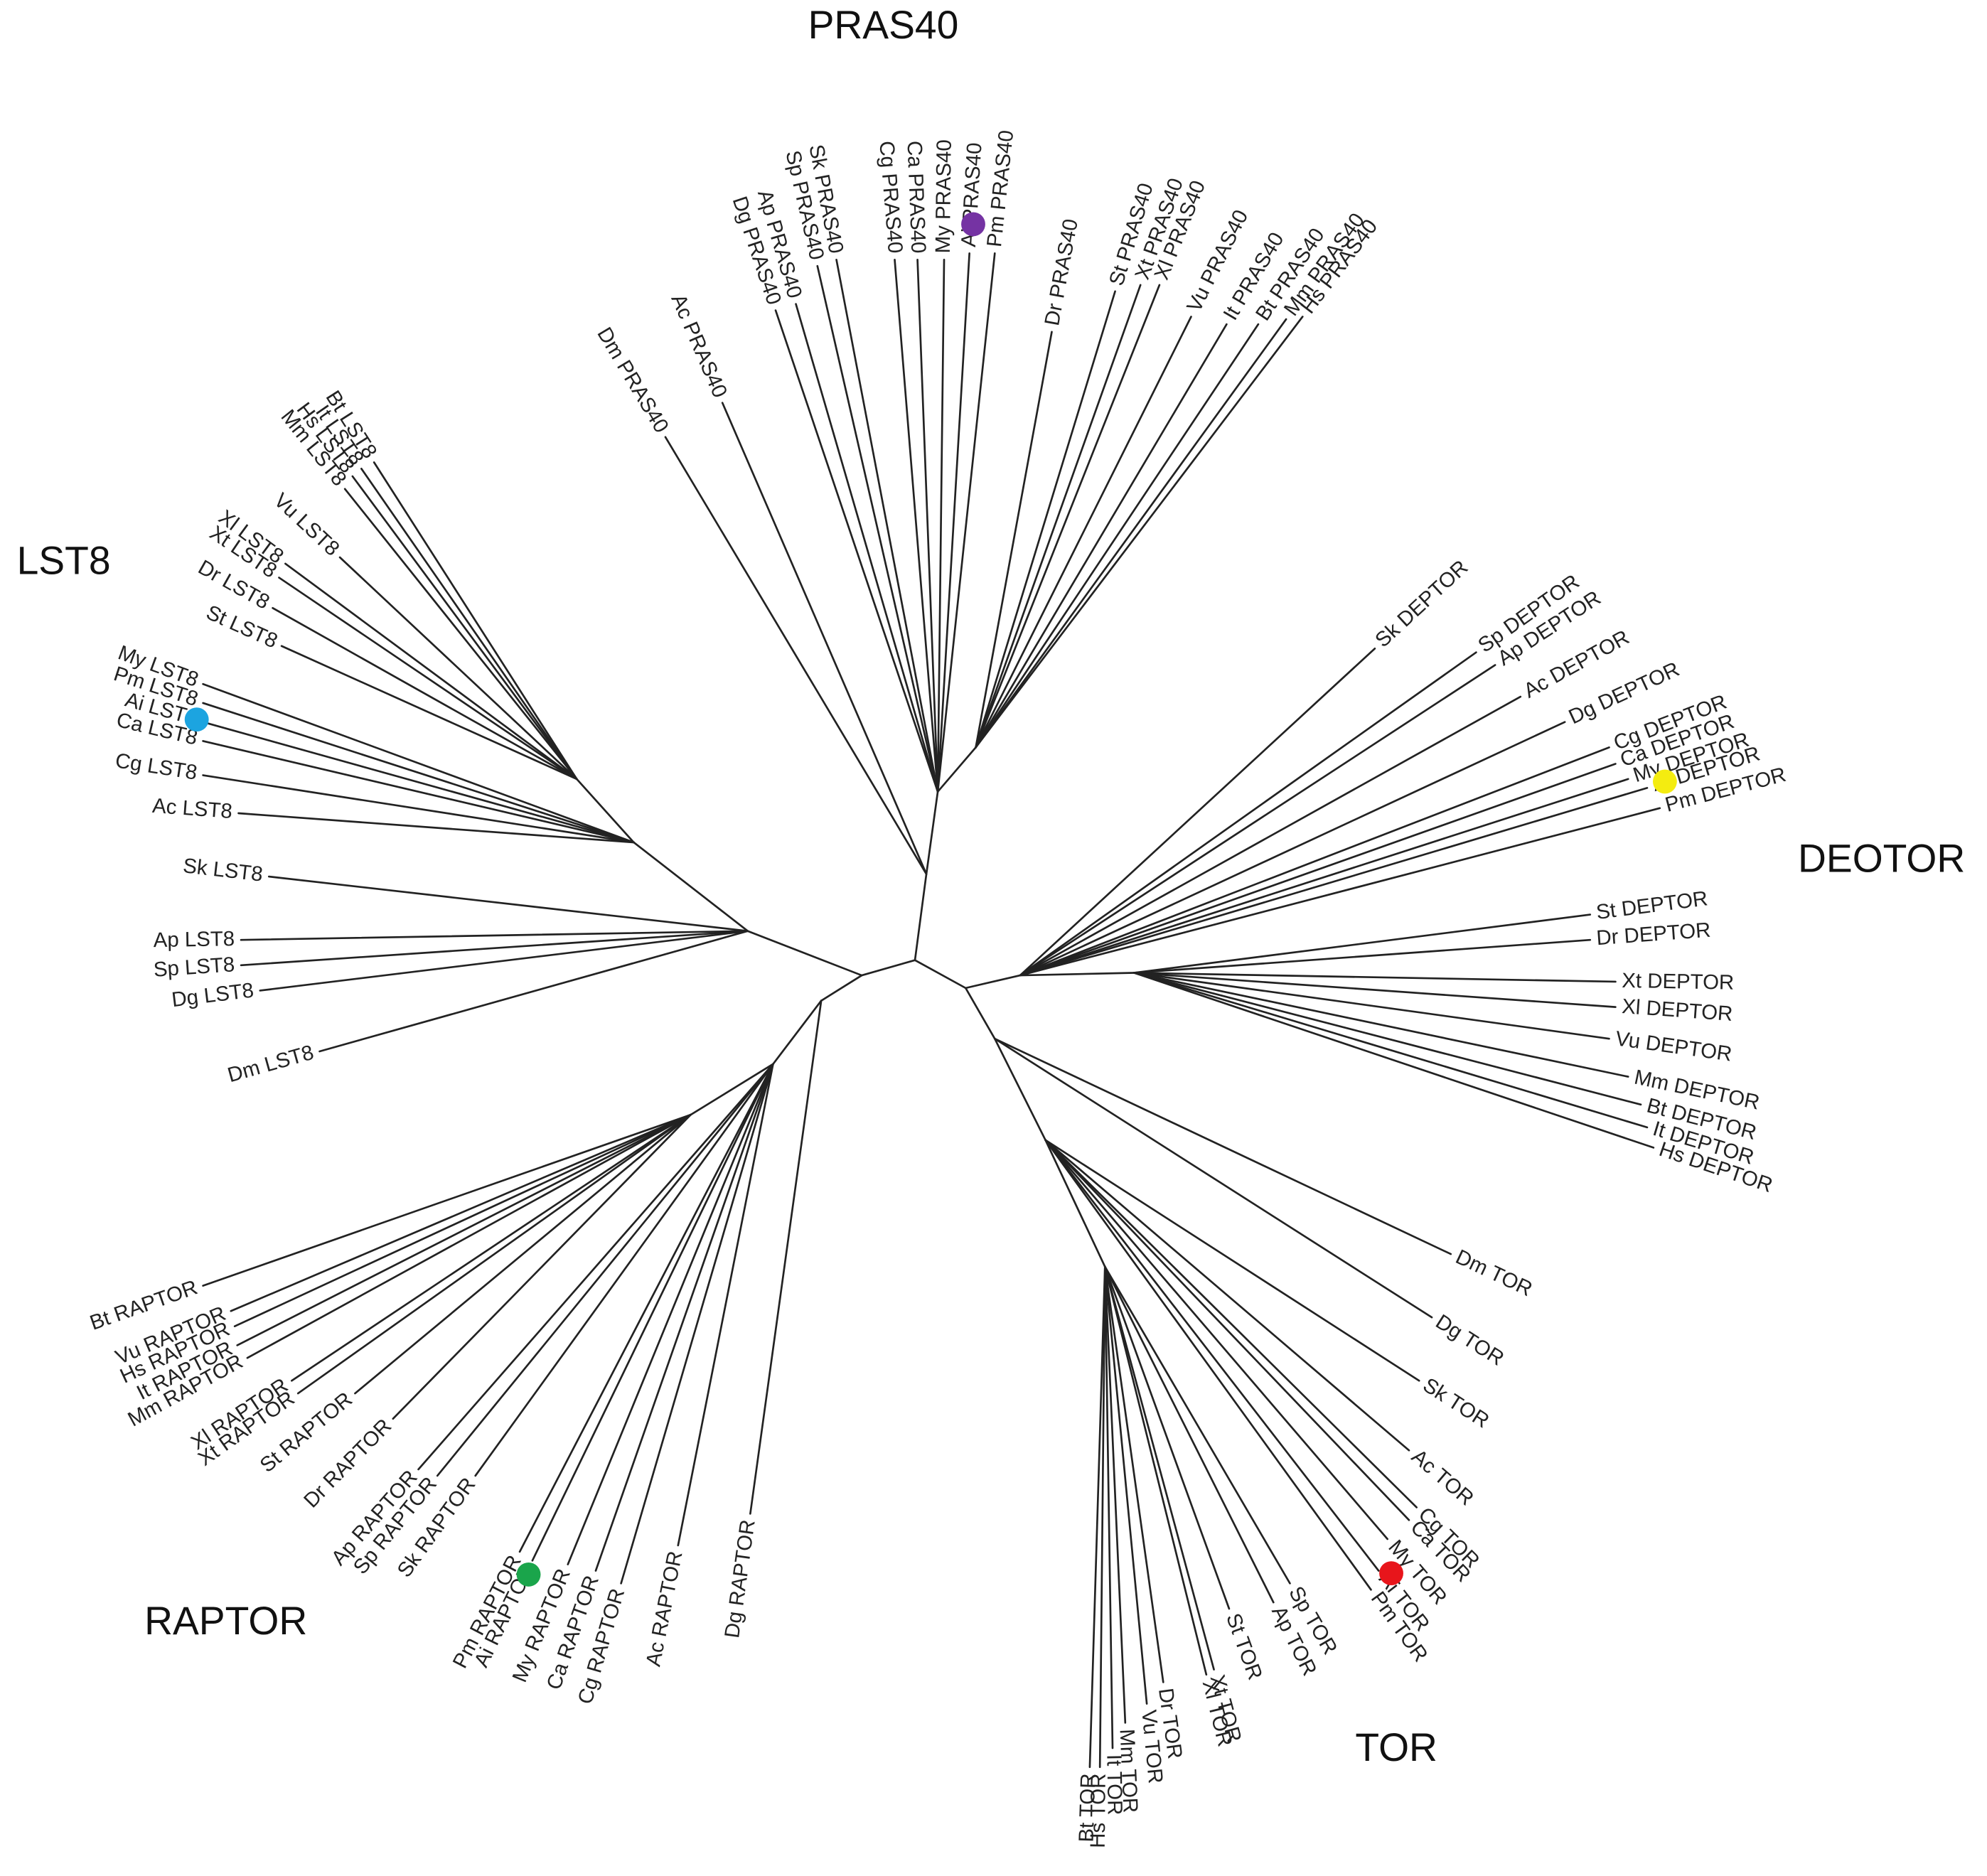  What do you see at coordinates (226, 1621) in the screenshot?
I see `group-label: RAPTOR` at bounding box center [226, 1621].